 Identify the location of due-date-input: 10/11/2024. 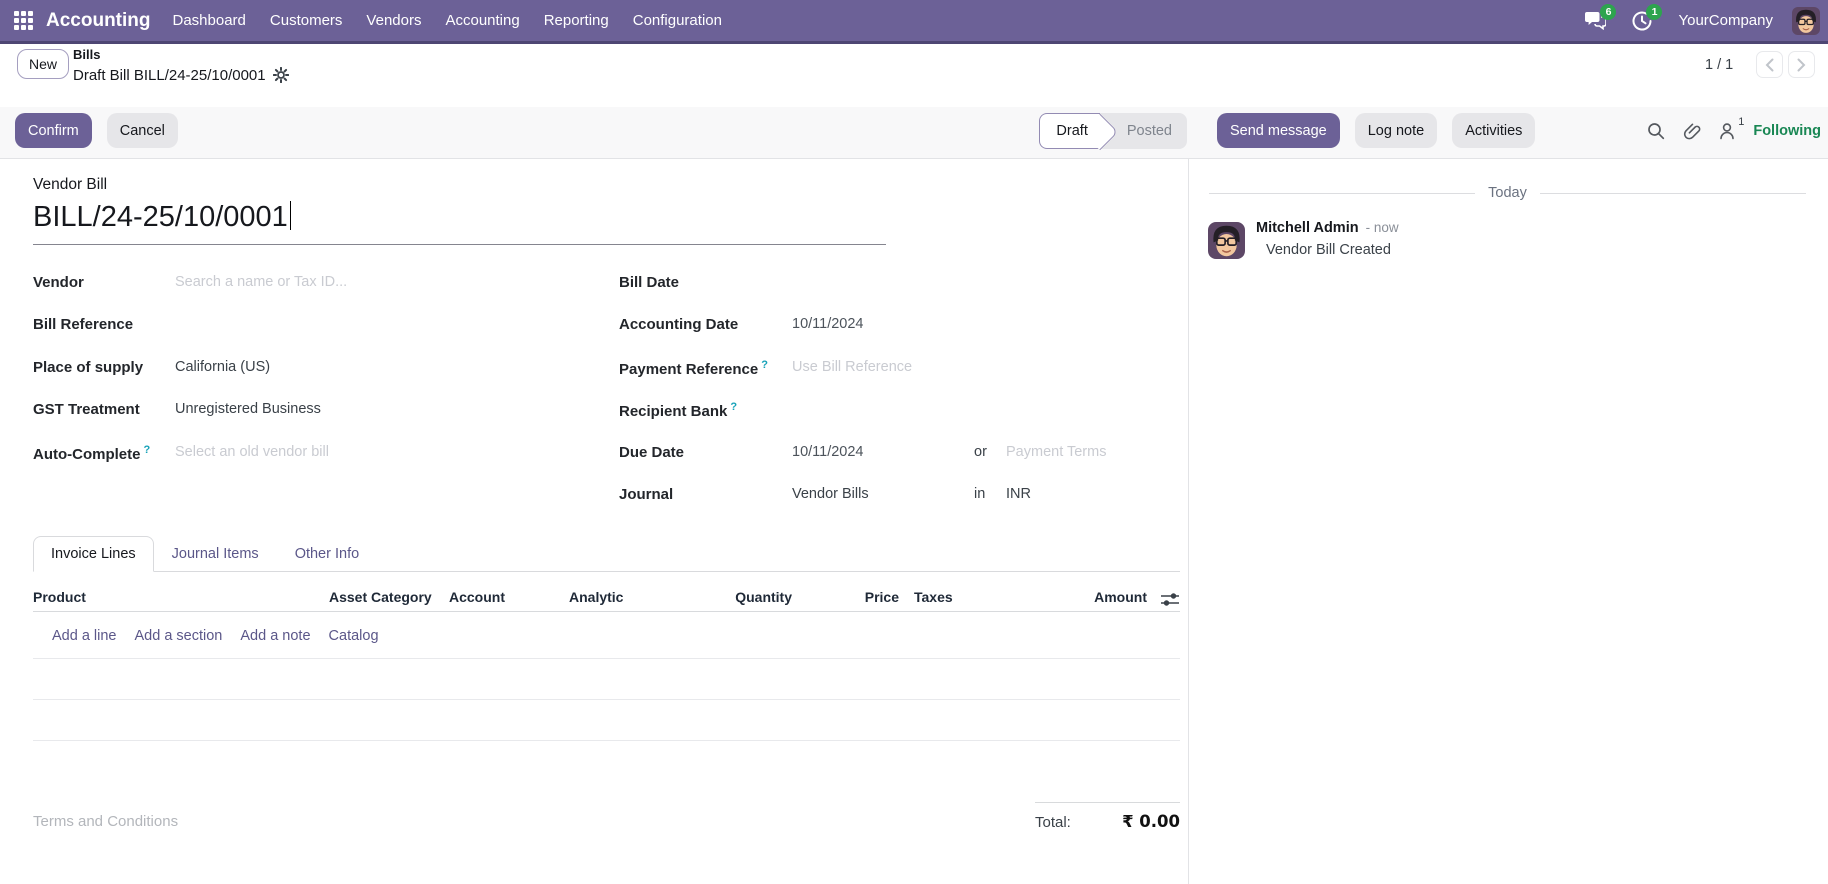
(828, 452).